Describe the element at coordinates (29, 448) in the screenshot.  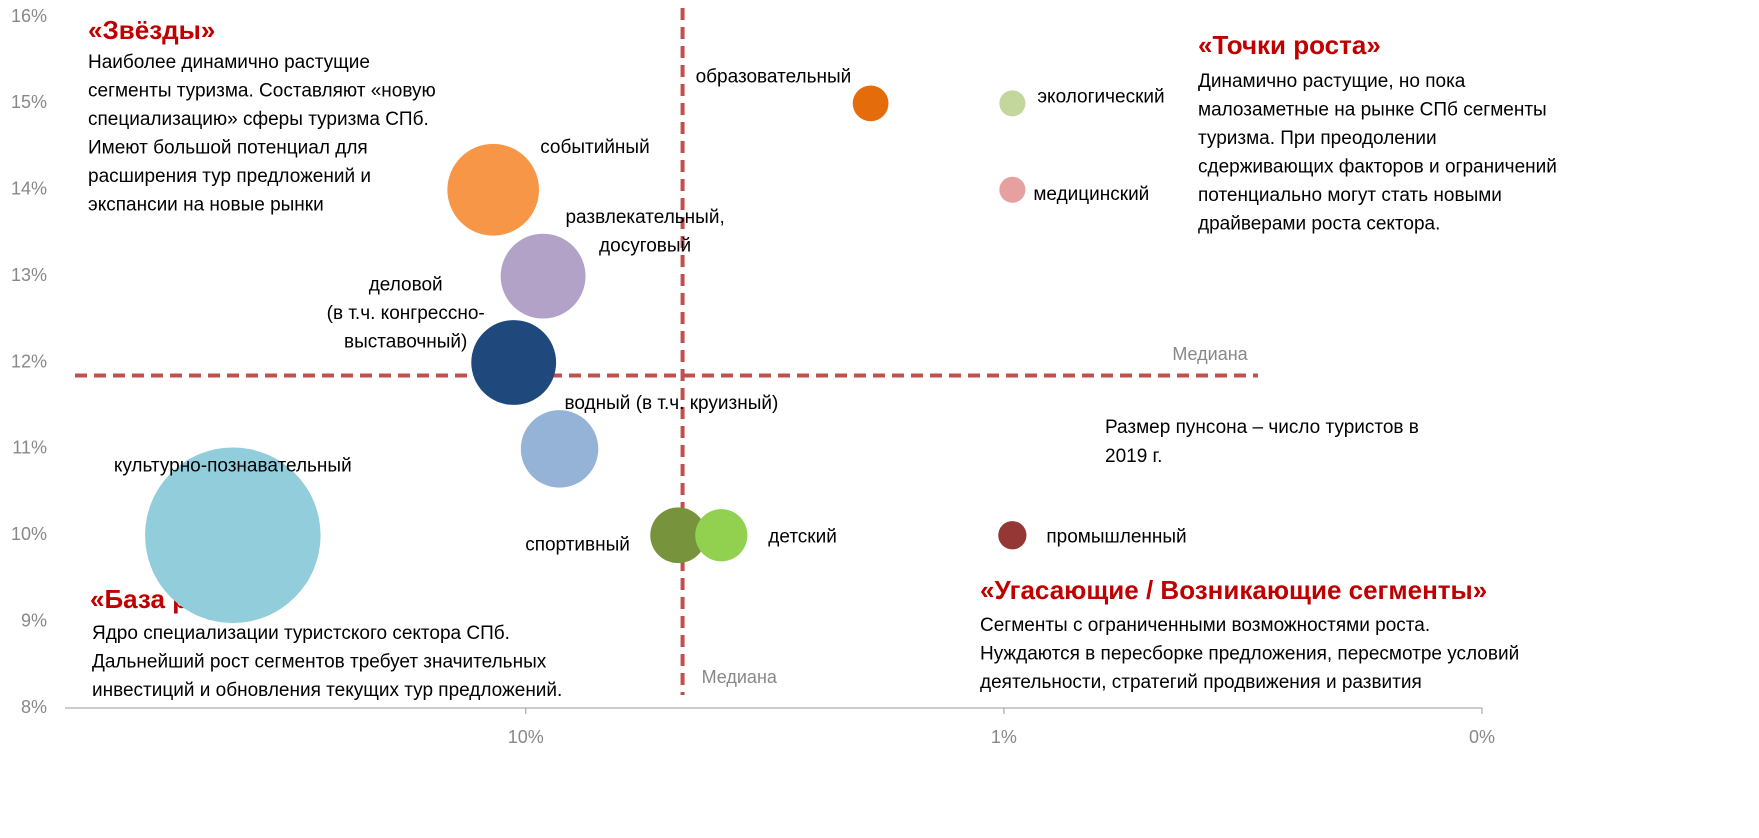
I see `y-tick-label: 11%` at that location.